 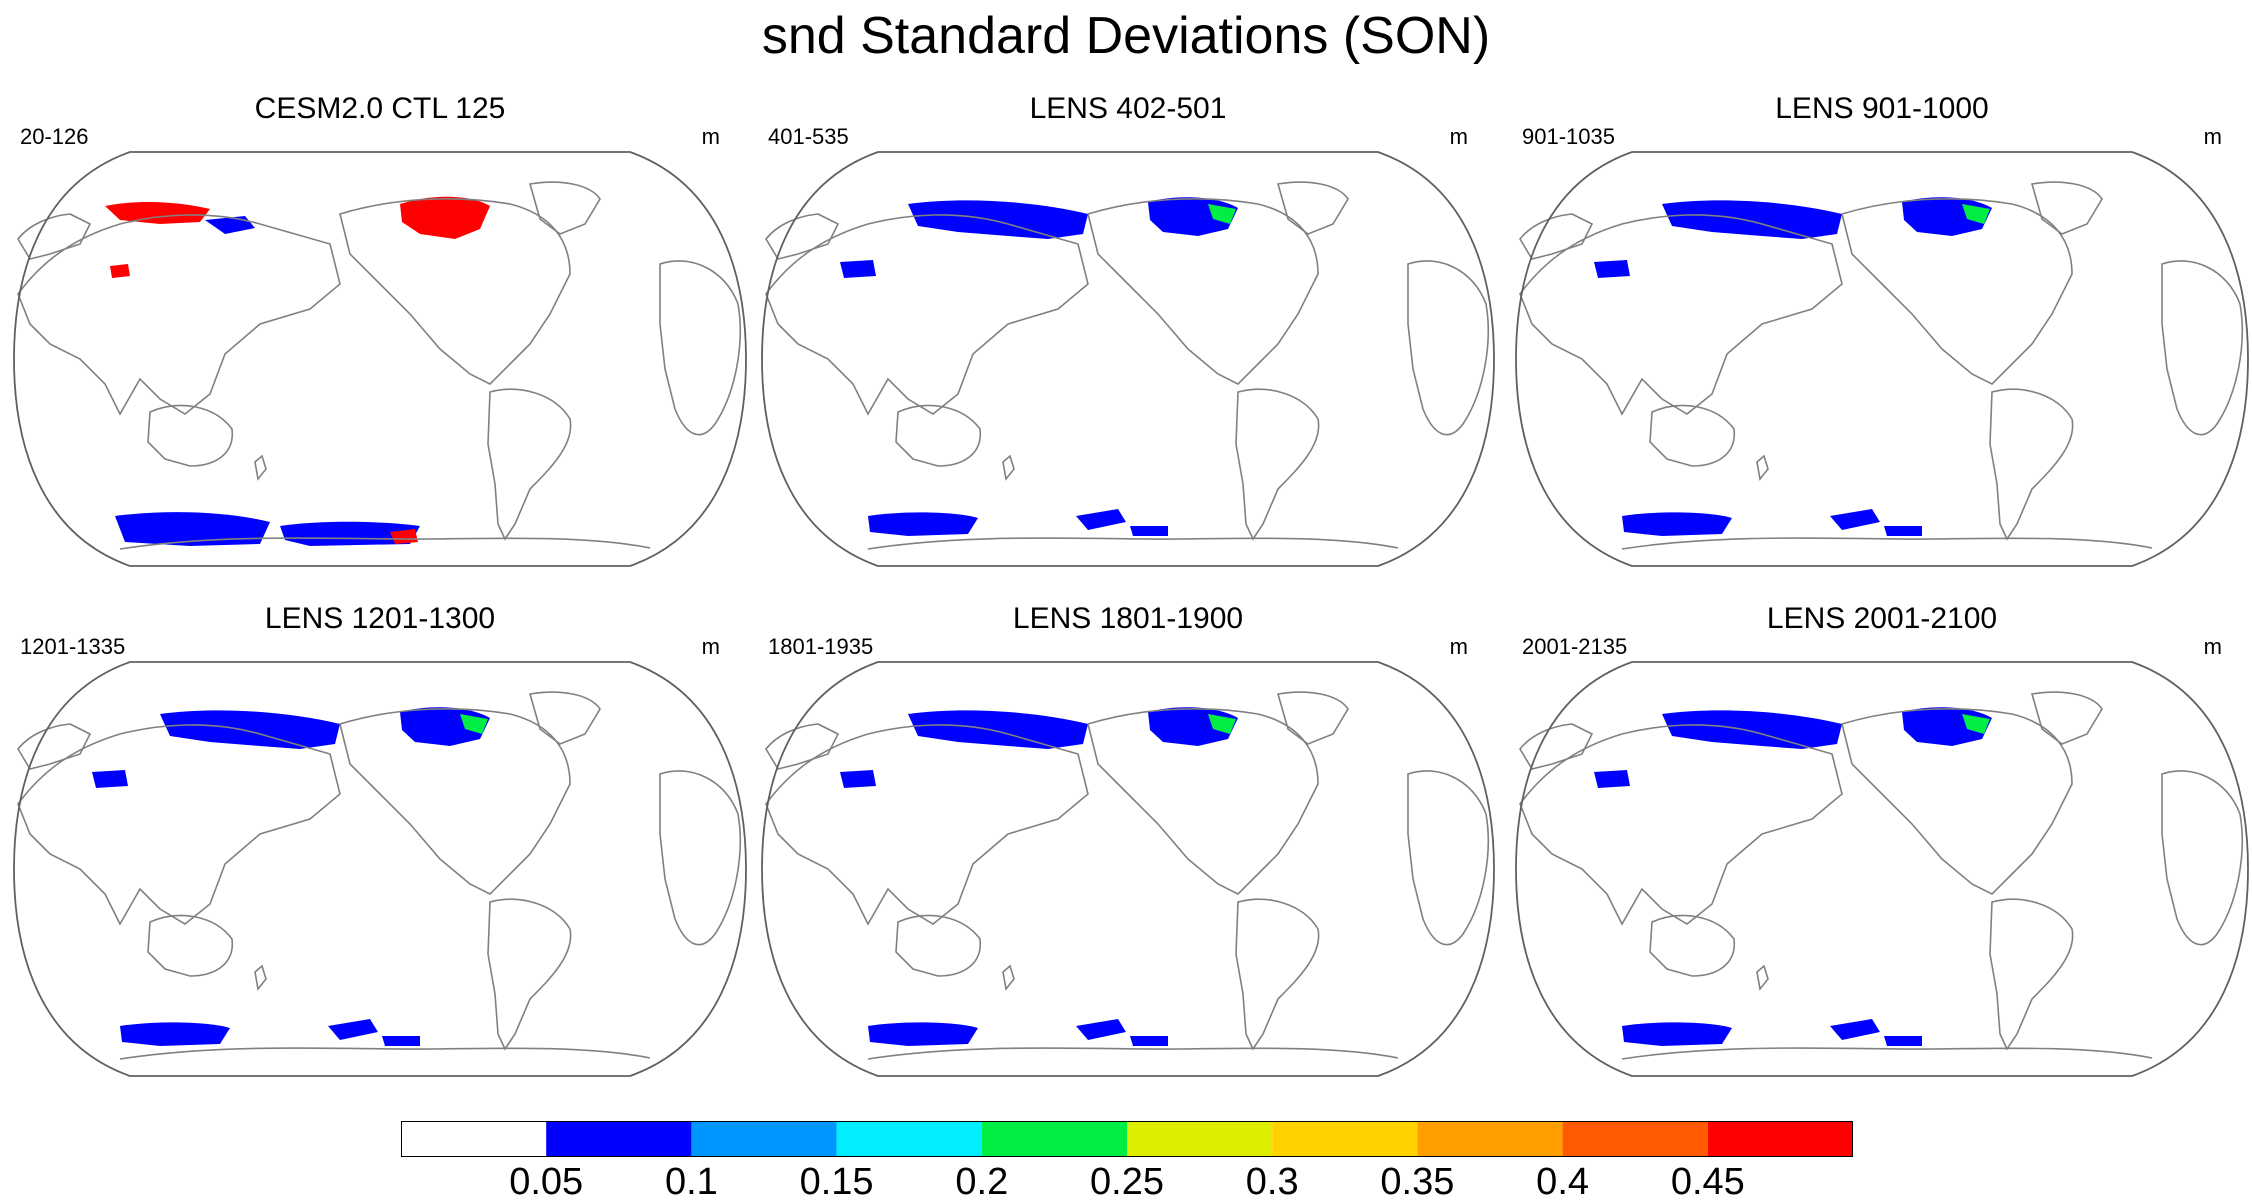 What do you see at coordinates (1882, 618) in the screenshot?
I see `panel-title: LENS 2001-2100` at bounding box center [1882, 618].